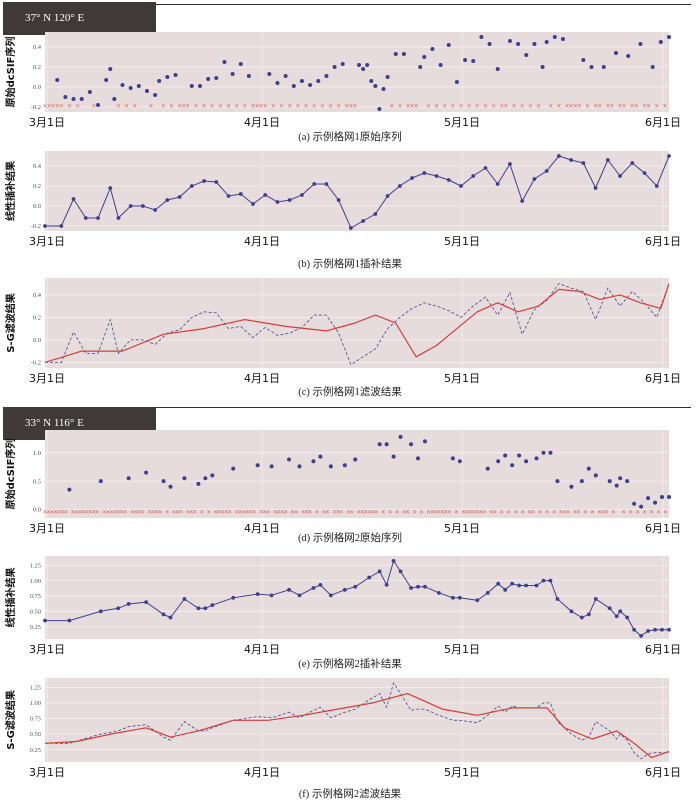  What do you see at coordinates (35, 703) in the screenshot?
I see `y-tick-label: 1.00` at bounding box center [35, 703].